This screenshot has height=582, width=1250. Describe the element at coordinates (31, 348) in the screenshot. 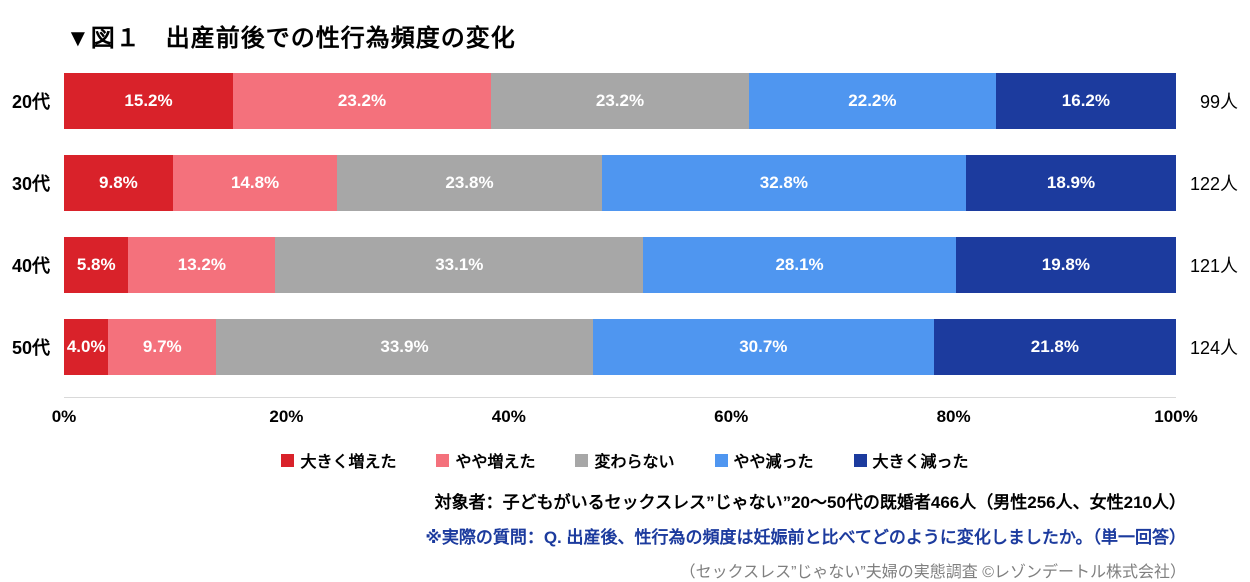

I see `category-label: 50代` at that location.